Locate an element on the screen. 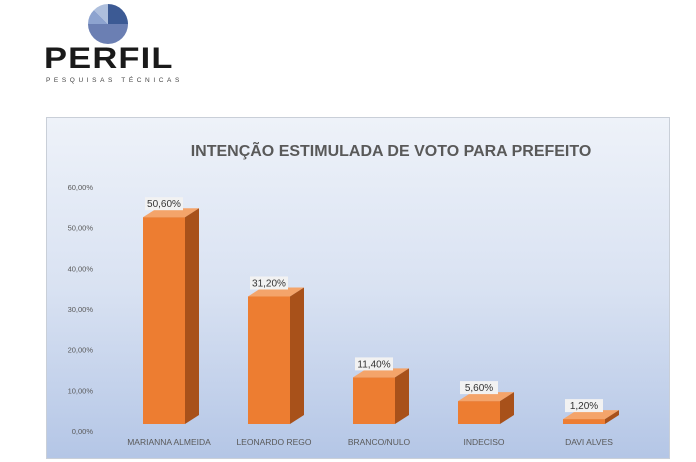 This screenshot has width=696, height=462. bar: 11,40% is located at coordinates (381, 390).